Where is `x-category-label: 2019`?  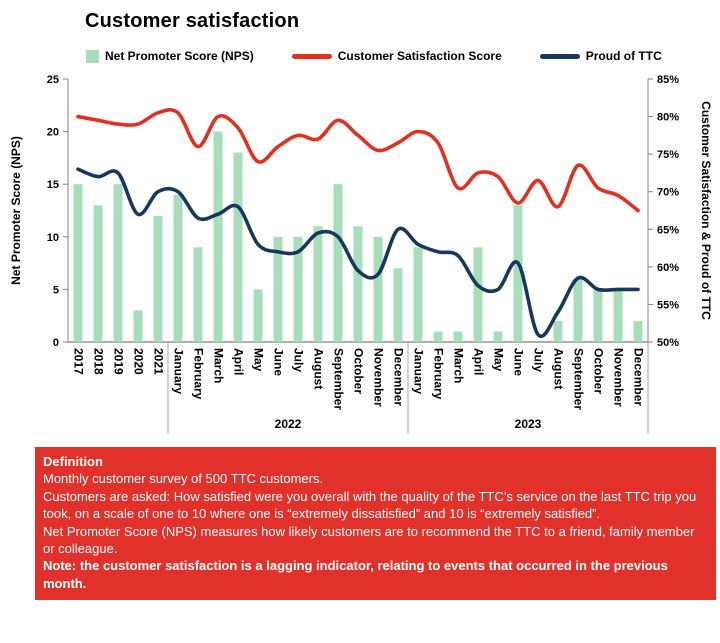
x-category-label: 2019 is located at coordinates (119, 361).